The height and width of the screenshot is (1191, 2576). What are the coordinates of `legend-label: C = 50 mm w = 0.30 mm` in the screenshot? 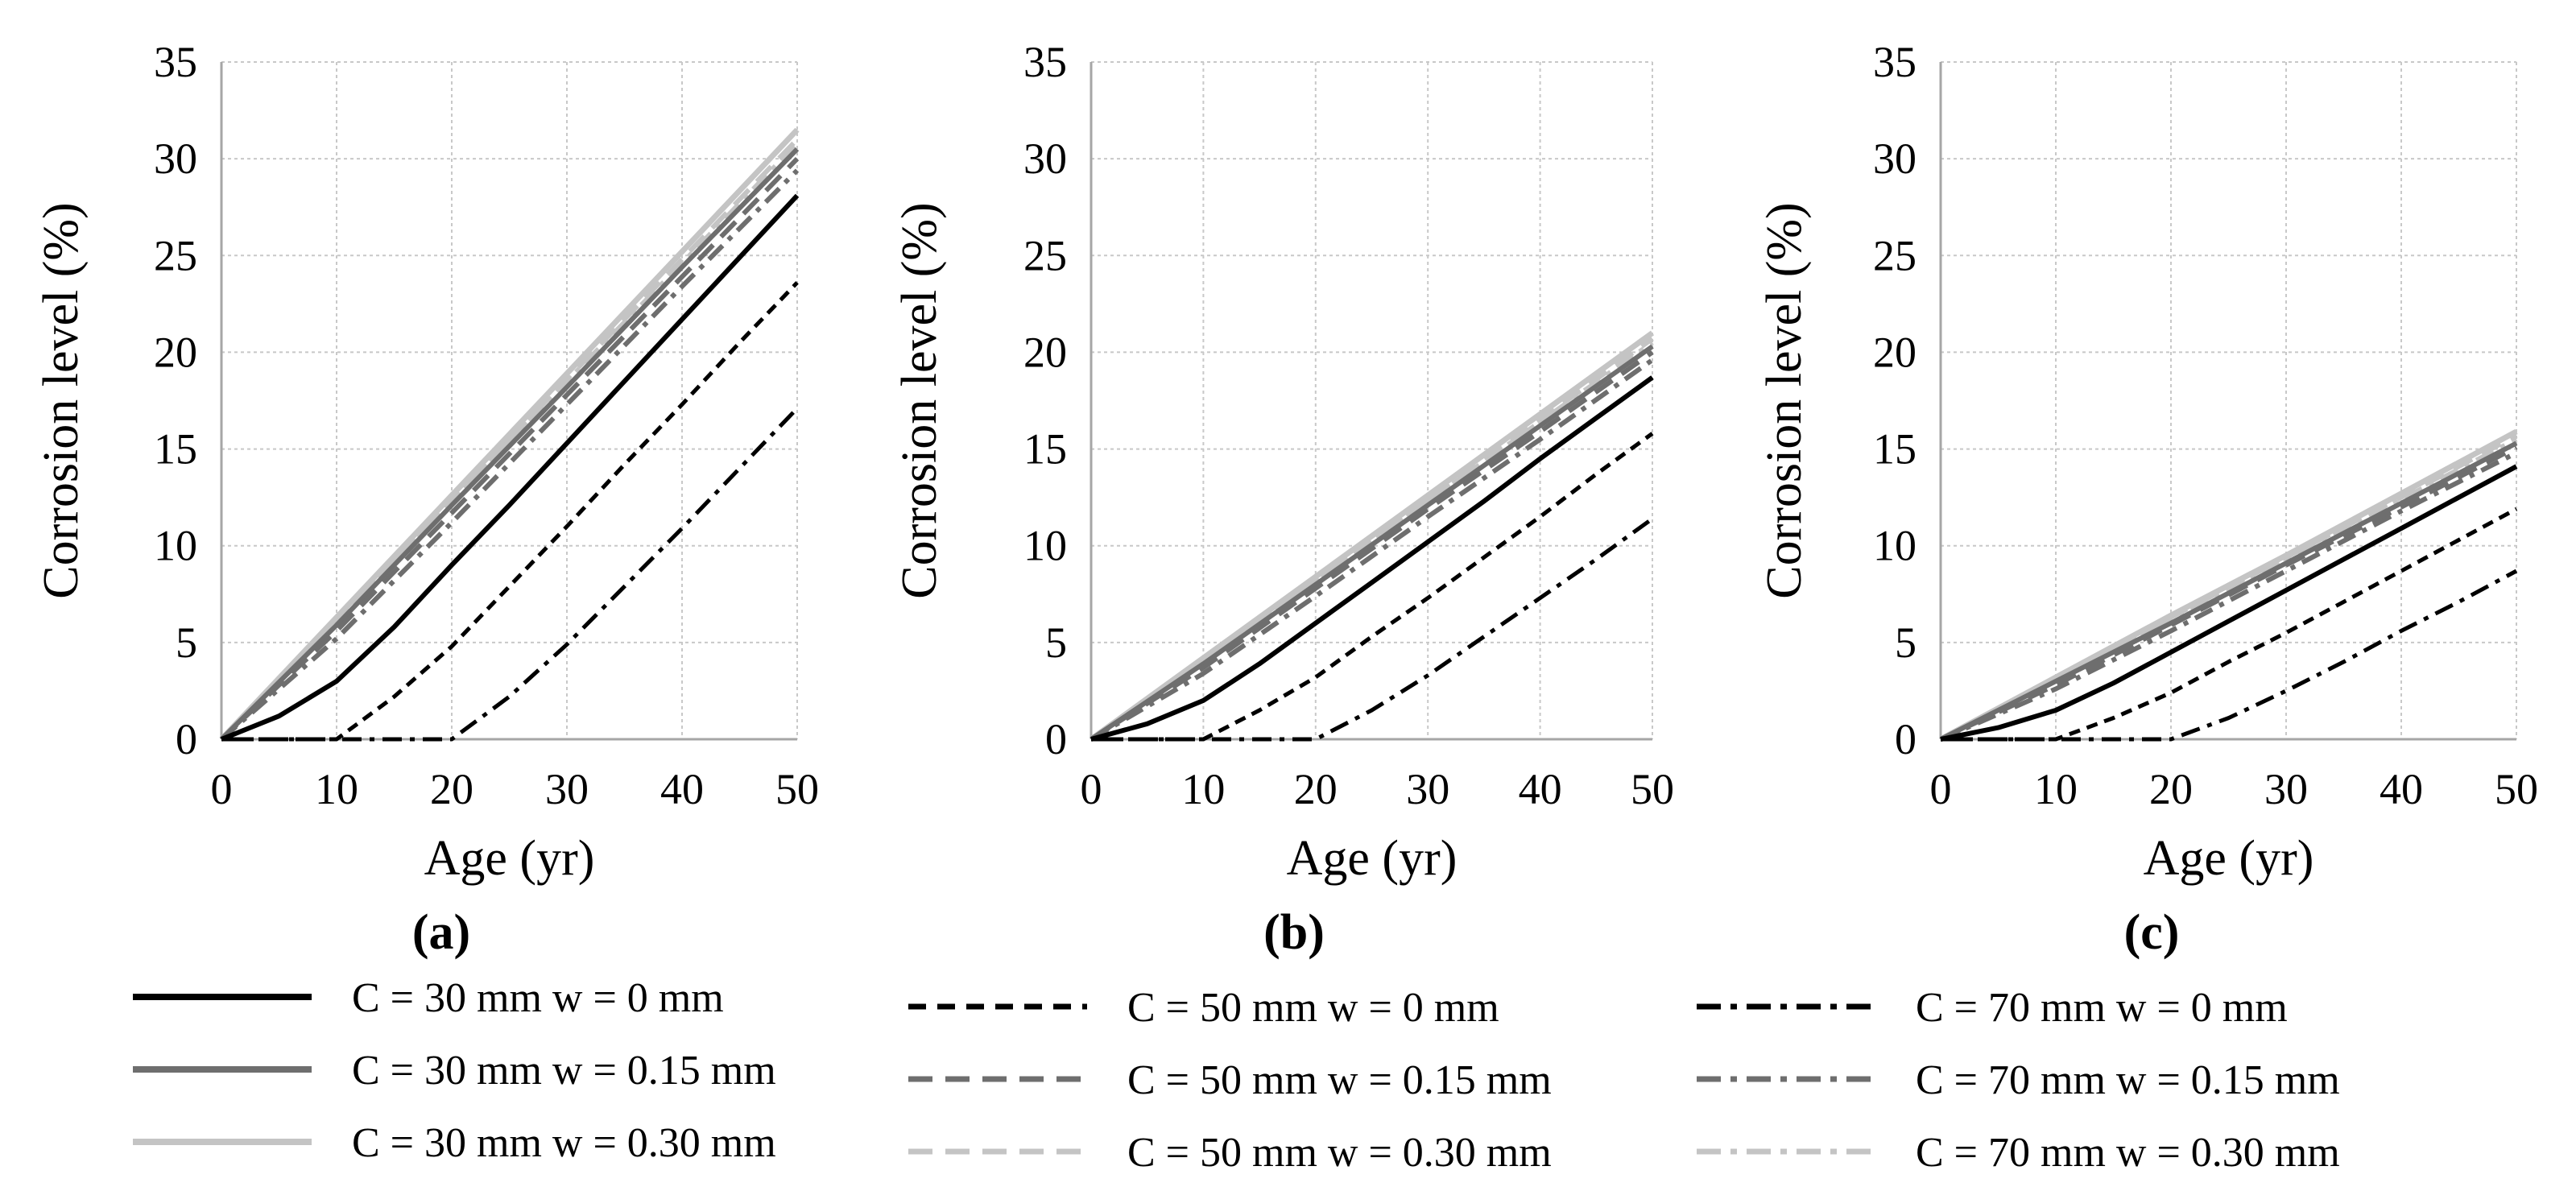 It's located at (1339, 1153).